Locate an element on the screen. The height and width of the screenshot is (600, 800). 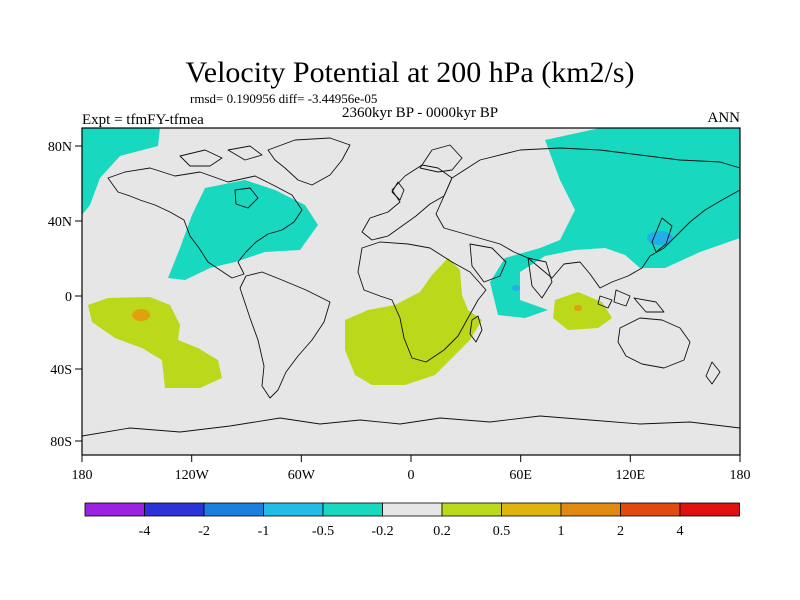
colorbar-label-4: -0.2 is located at coordinates (382, 531).